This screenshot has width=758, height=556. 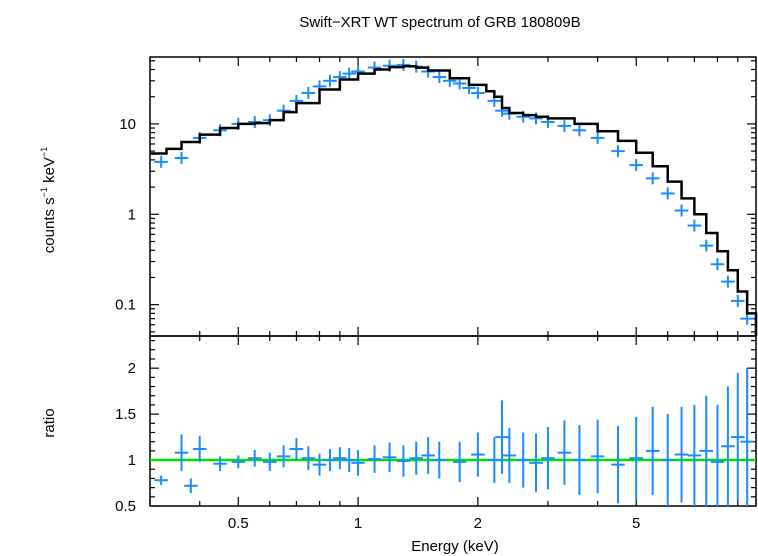 What do you see at coordinates (132, 460) in the screenshot?
I see `ratio-y-tick-label: 1` at bounding box center [132, 460].